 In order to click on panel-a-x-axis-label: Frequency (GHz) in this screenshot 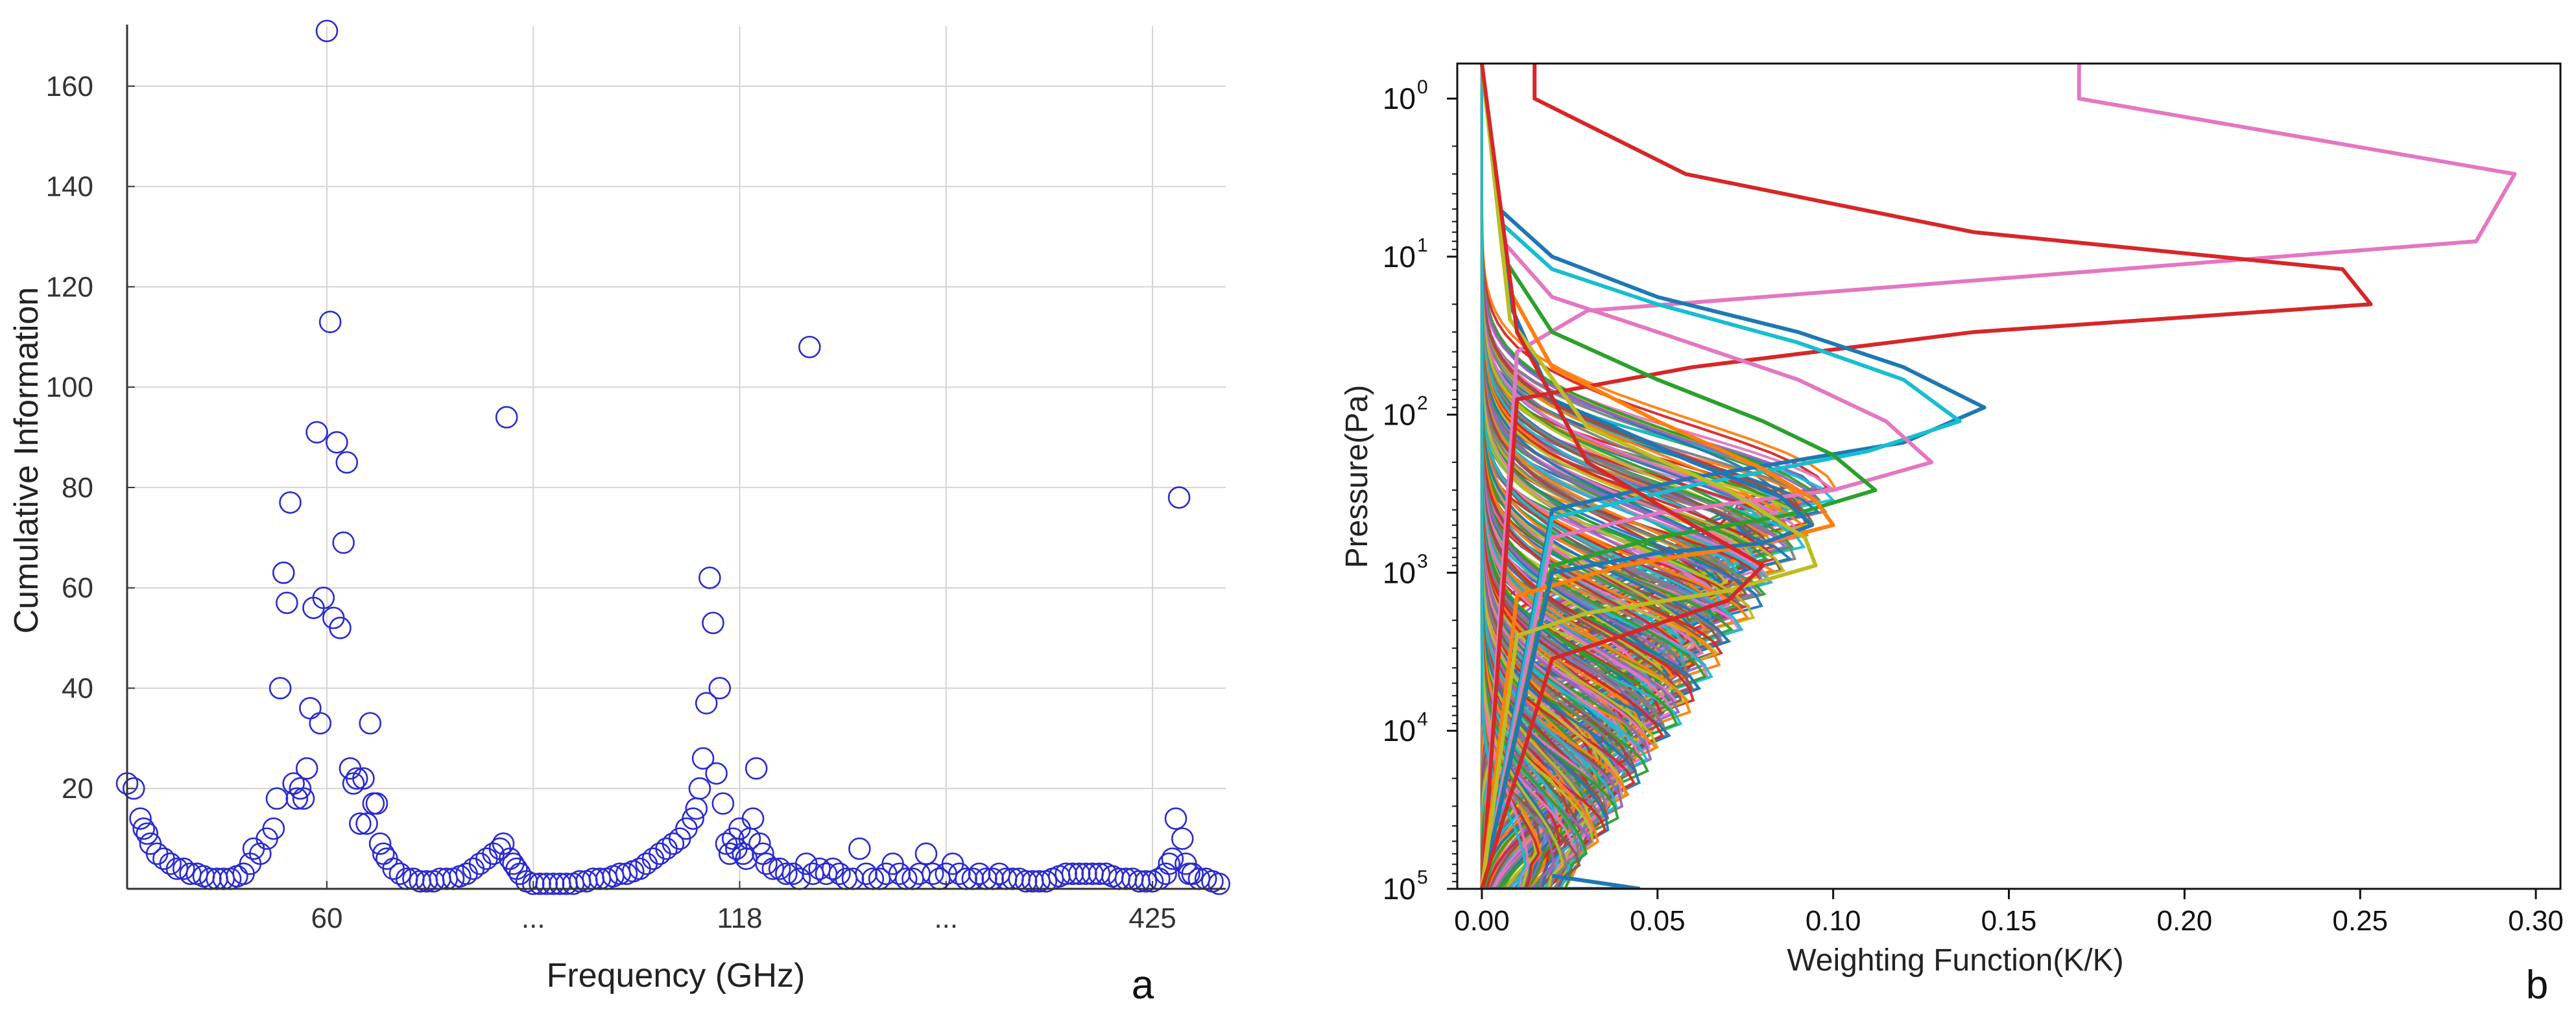, I will do `click(676, 975)`.